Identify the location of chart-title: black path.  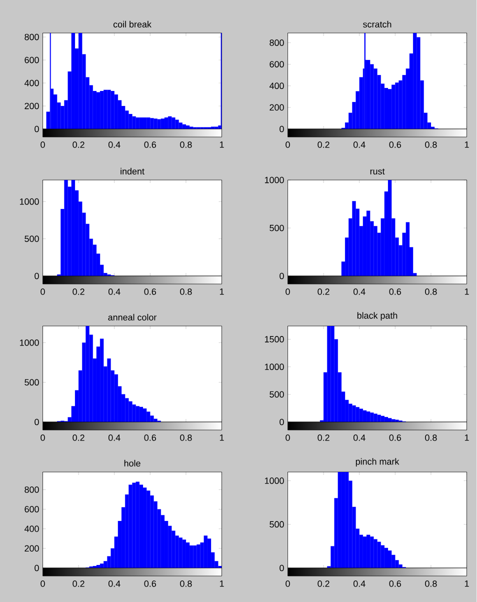
(378, 316).